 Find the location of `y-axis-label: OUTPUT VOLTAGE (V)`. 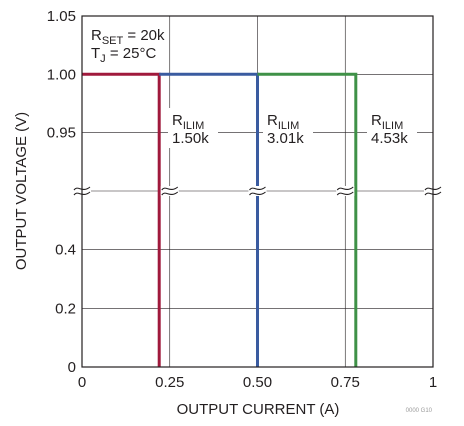

y-axis-label: OUTPUT VOLTAGE (V) is located at coordinates (21, 191).